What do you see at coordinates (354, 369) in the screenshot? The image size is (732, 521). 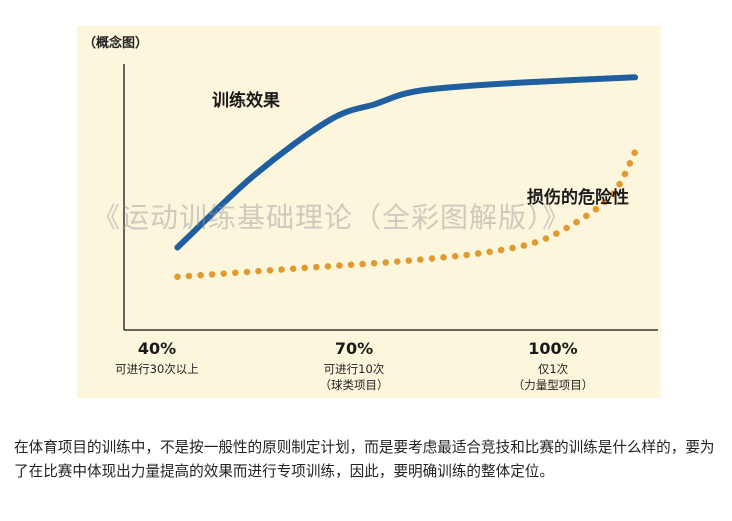 I see `x-tick-sublabel: 可进行10次` at bounding box center [354, 369].